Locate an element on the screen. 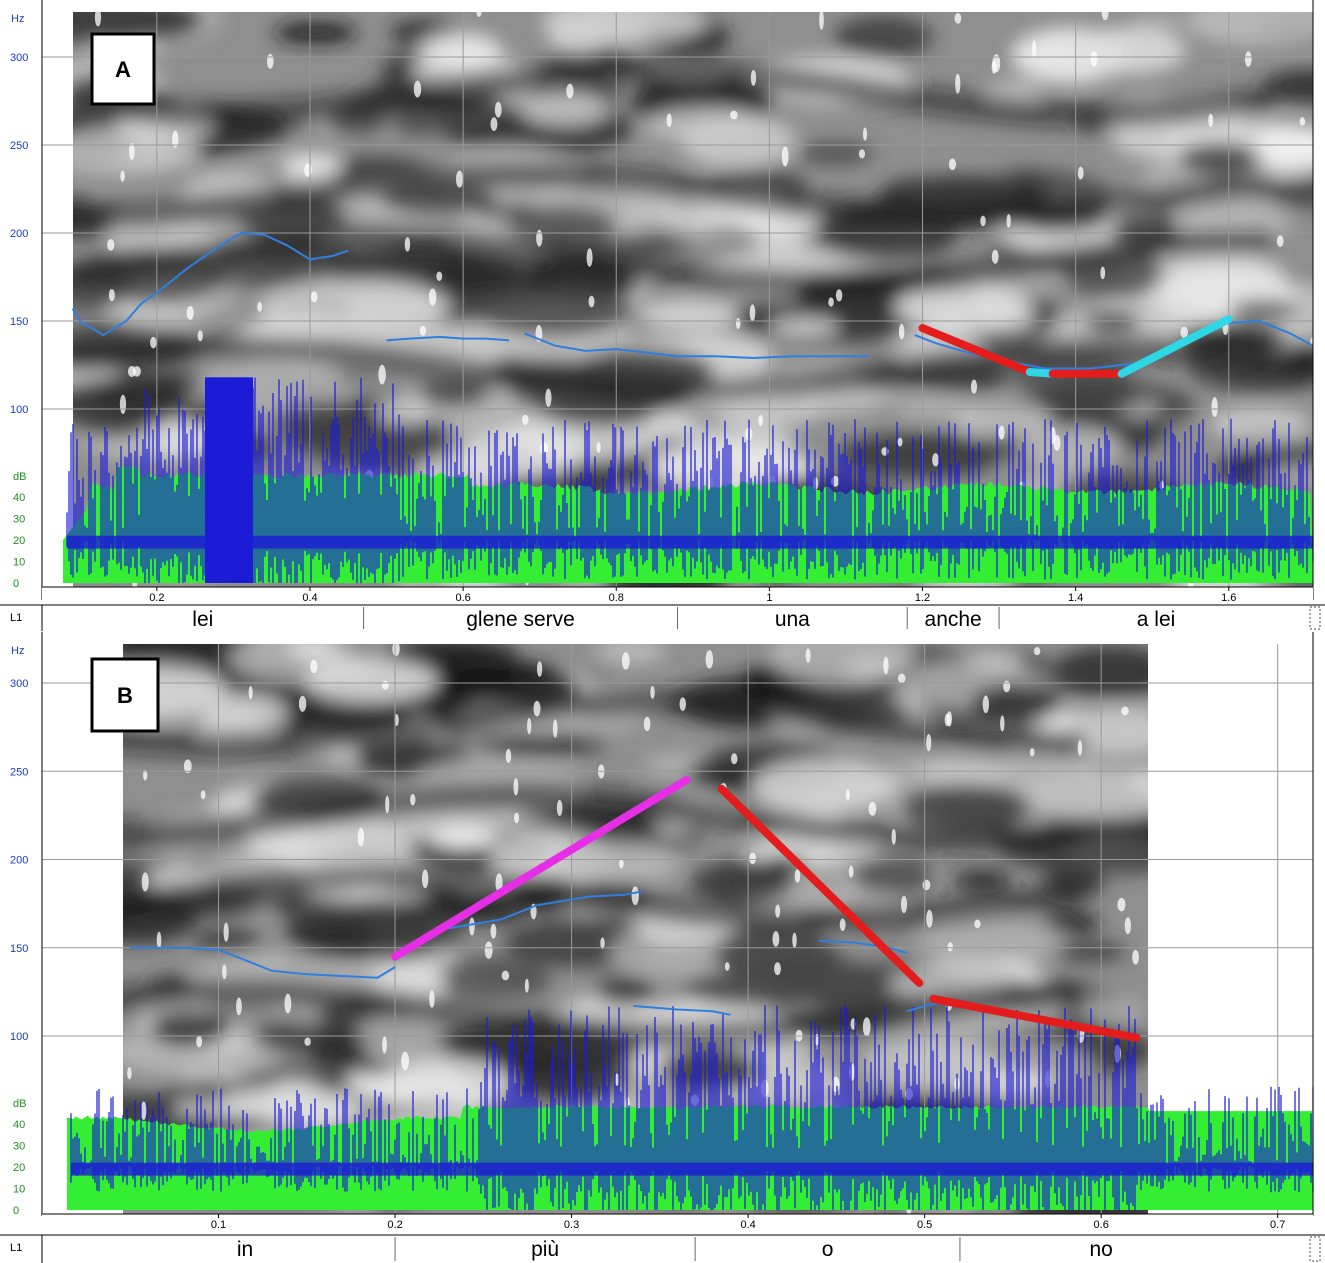 This screenshot has width=1325, height=1263. panel-label: B is located at coordinates (125, 695).